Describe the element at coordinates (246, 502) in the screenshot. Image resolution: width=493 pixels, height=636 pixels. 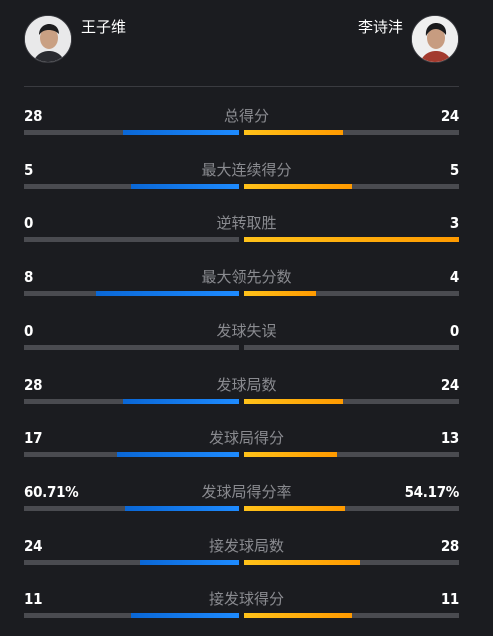
I see `stat-row: 60.71% 发球局得分率 54.17%` at that location.